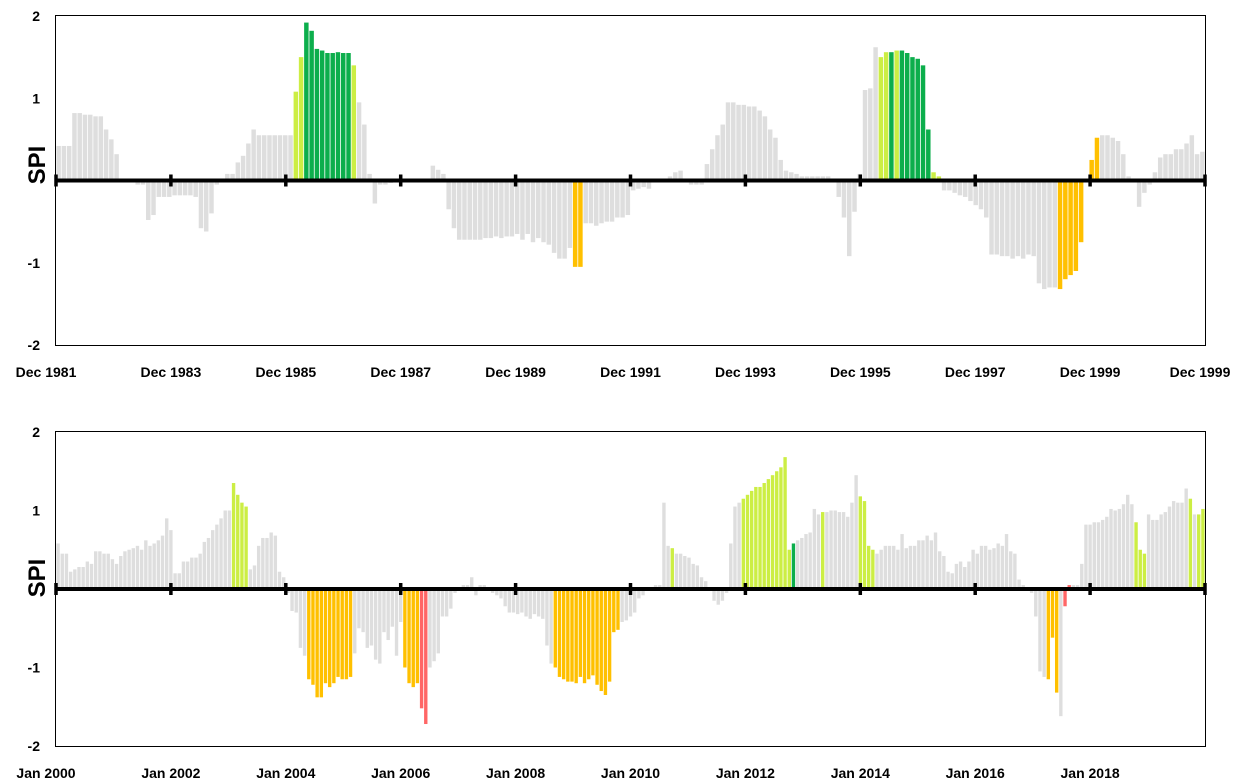 The height and width of the screenshot is (783, 1254). Describe the element at coordinates (34, 668) in the screenshot. I see `y-tick-label: -1` at that location.